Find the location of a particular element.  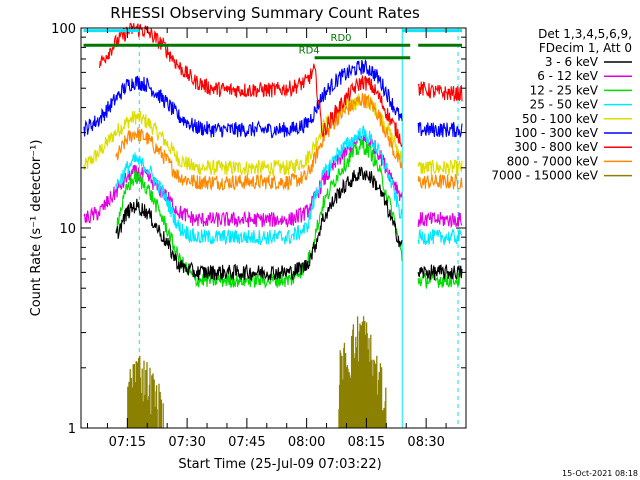

series-300-800-keV-line is located at coordinates (281, 84).